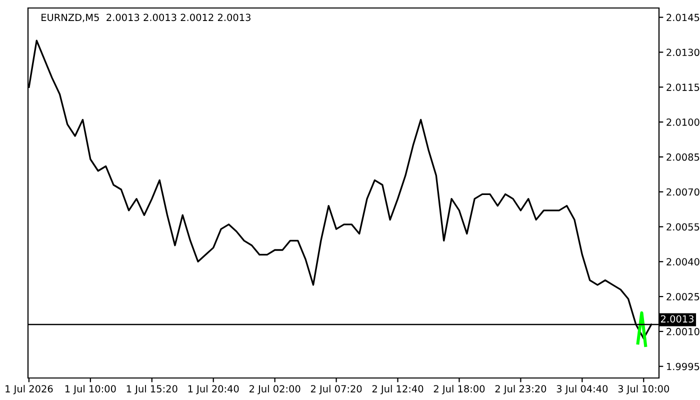 The width and height of the screenshot is (700, 400). Describe the element at coordinates (677, 319) in the screenshot. I see `ref-line-label: 2.0013` at that location.